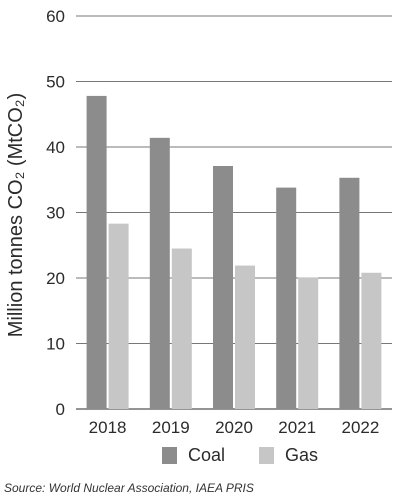 The width and height of the screenshot is (407, 500). I want to click on x-tick-label: 2022, so click(360, 427).